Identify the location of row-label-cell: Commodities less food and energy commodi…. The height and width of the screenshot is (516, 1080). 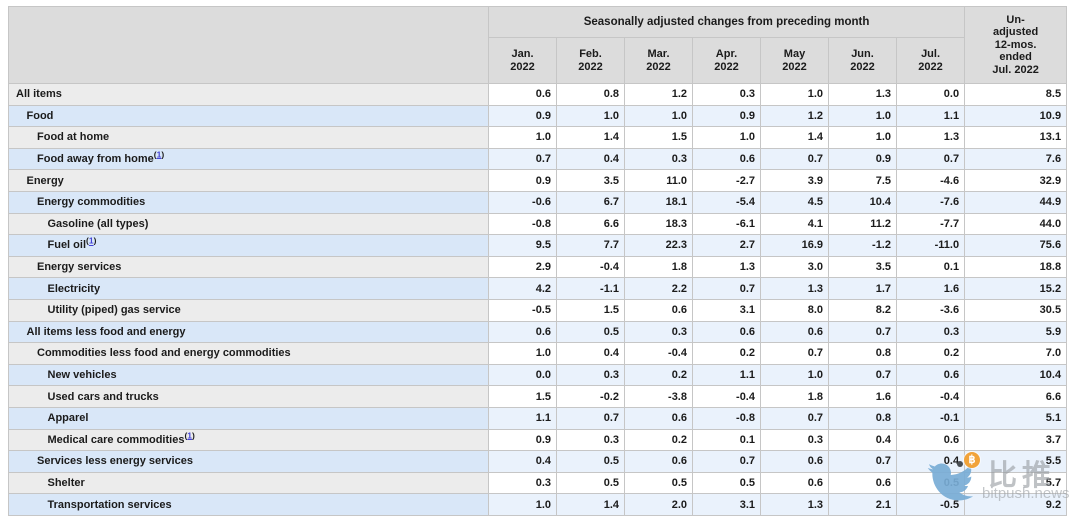
(248, 353).